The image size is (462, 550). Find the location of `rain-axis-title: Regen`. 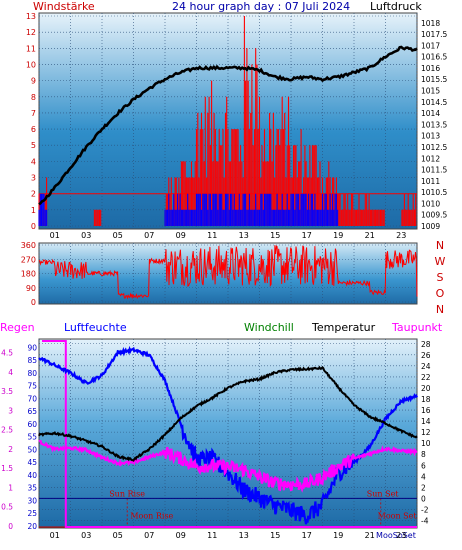

rain-axis-title: Regen is located at coordinates (17, 327).